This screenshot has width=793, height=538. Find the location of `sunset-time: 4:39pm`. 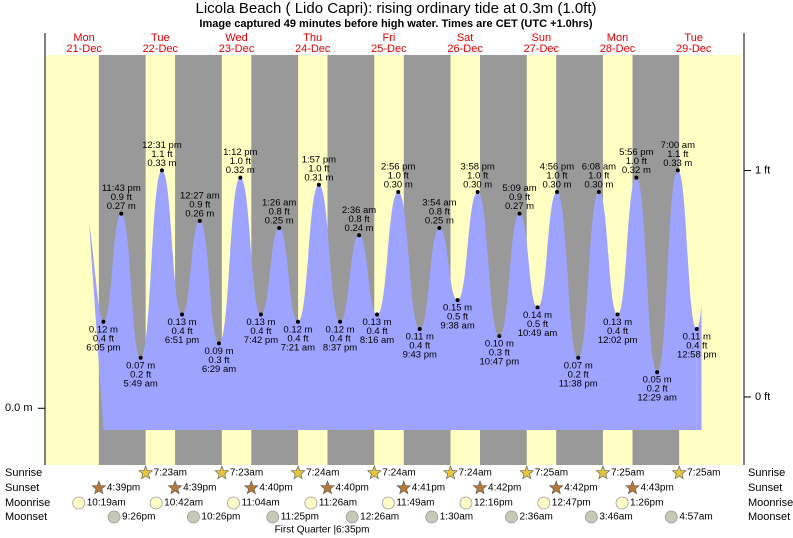

sunset-time: 4:39pm is located at coordinates (199, 488).